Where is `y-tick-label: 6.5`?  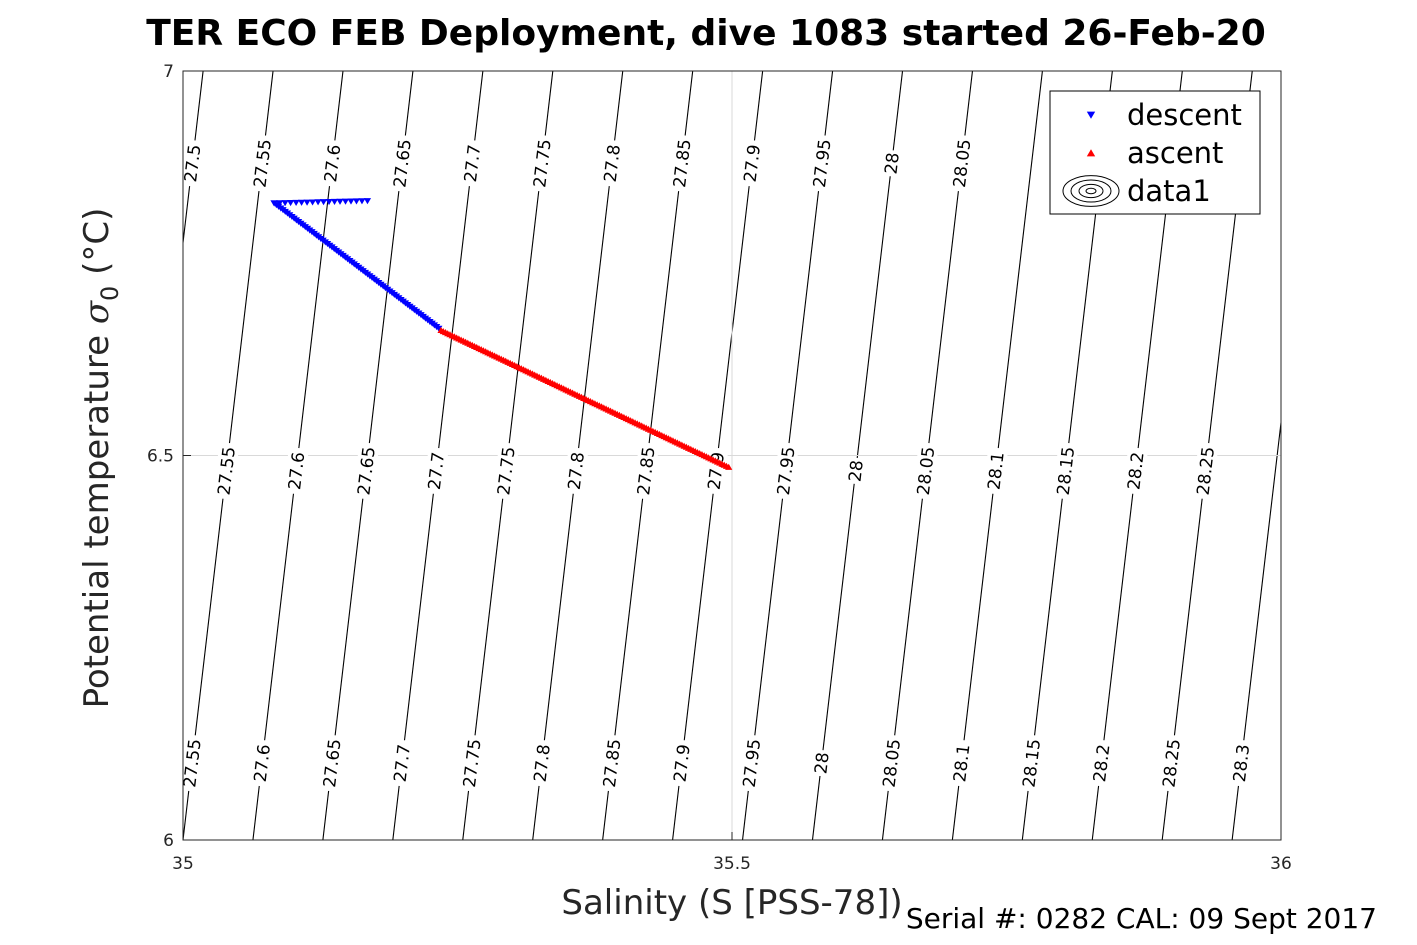 y-tick-label: 6.5 is located at coordinates (160, 457).